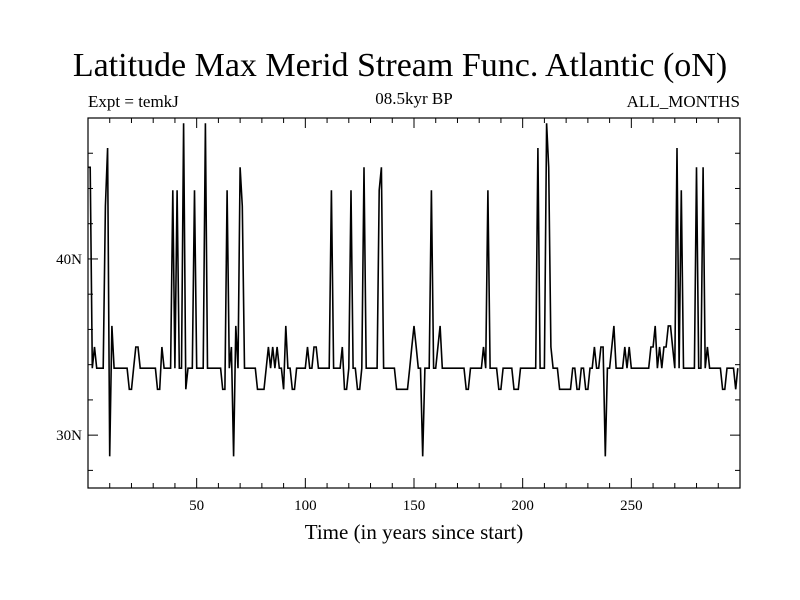  What do you see at coordinates (522, 506) in the screenshot?
I see `x-tick-label: 200` at bounding box center [522, 506].